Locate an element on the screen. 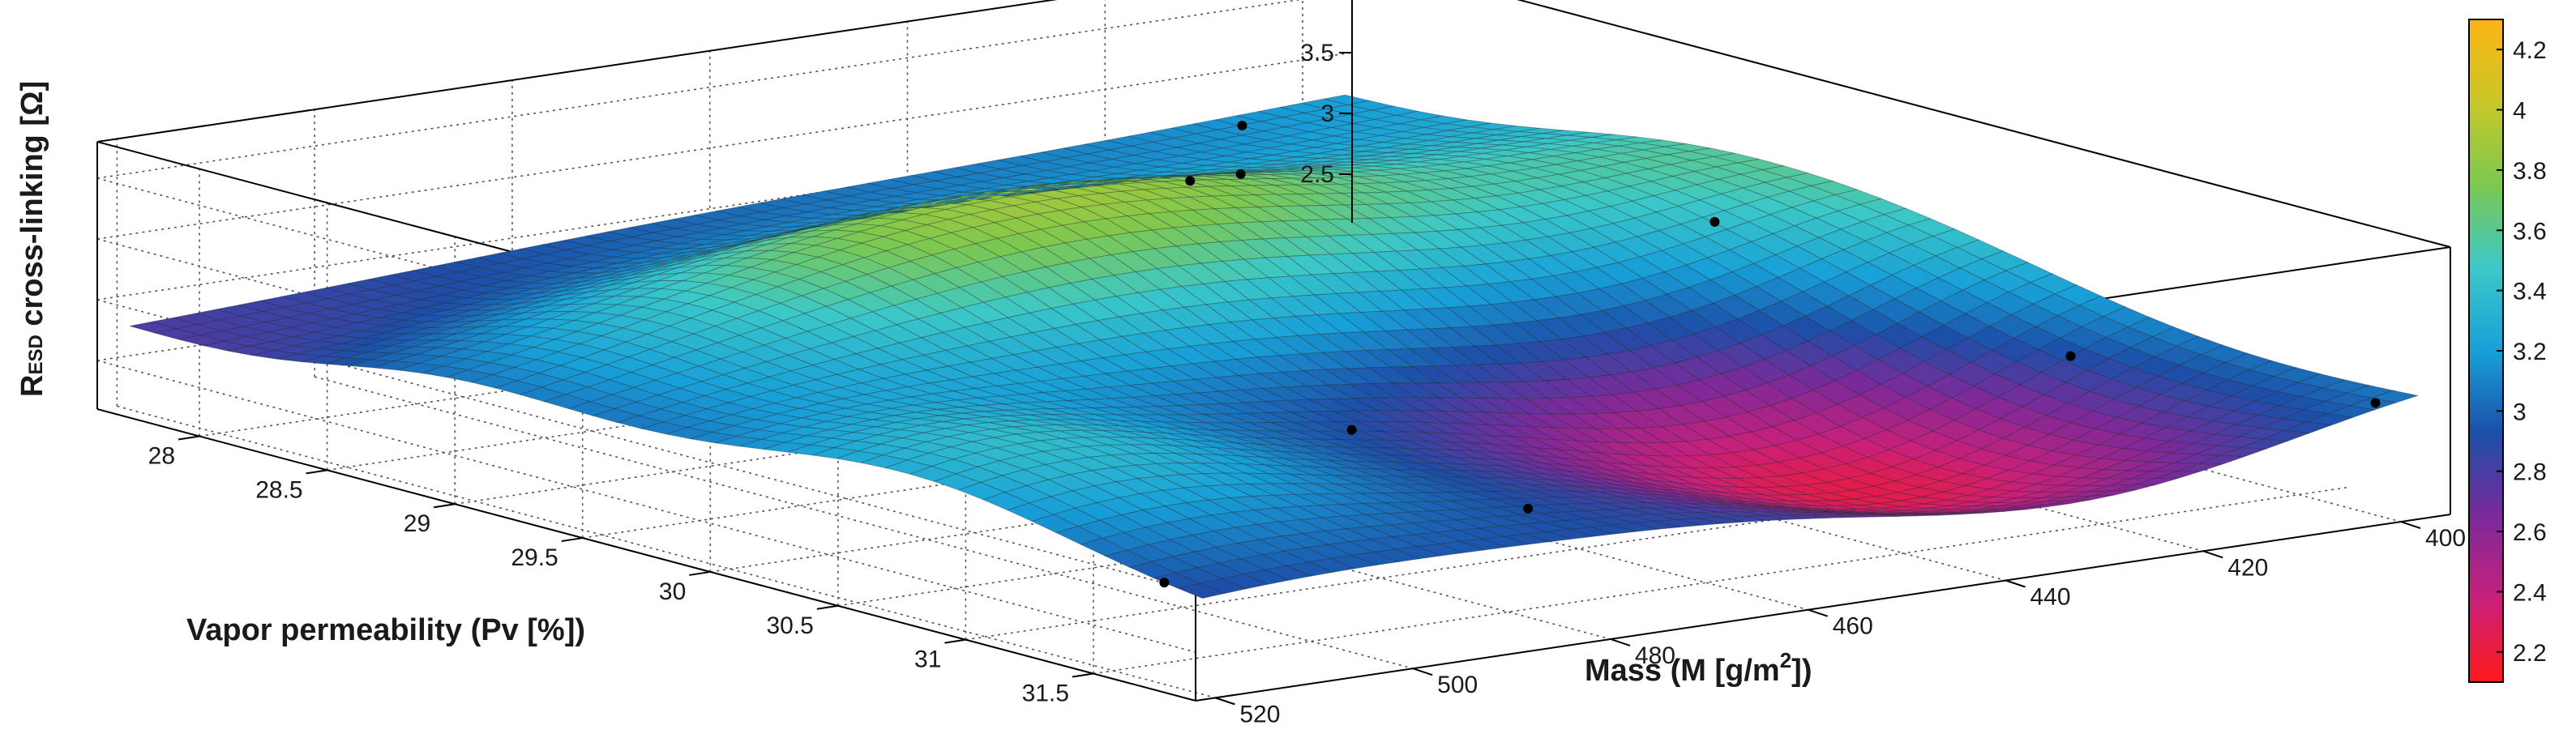 The height and width of the screenshot is (738, 2576). colorbar-tick-label: 4.2 is located at coordinates (2530, 51).